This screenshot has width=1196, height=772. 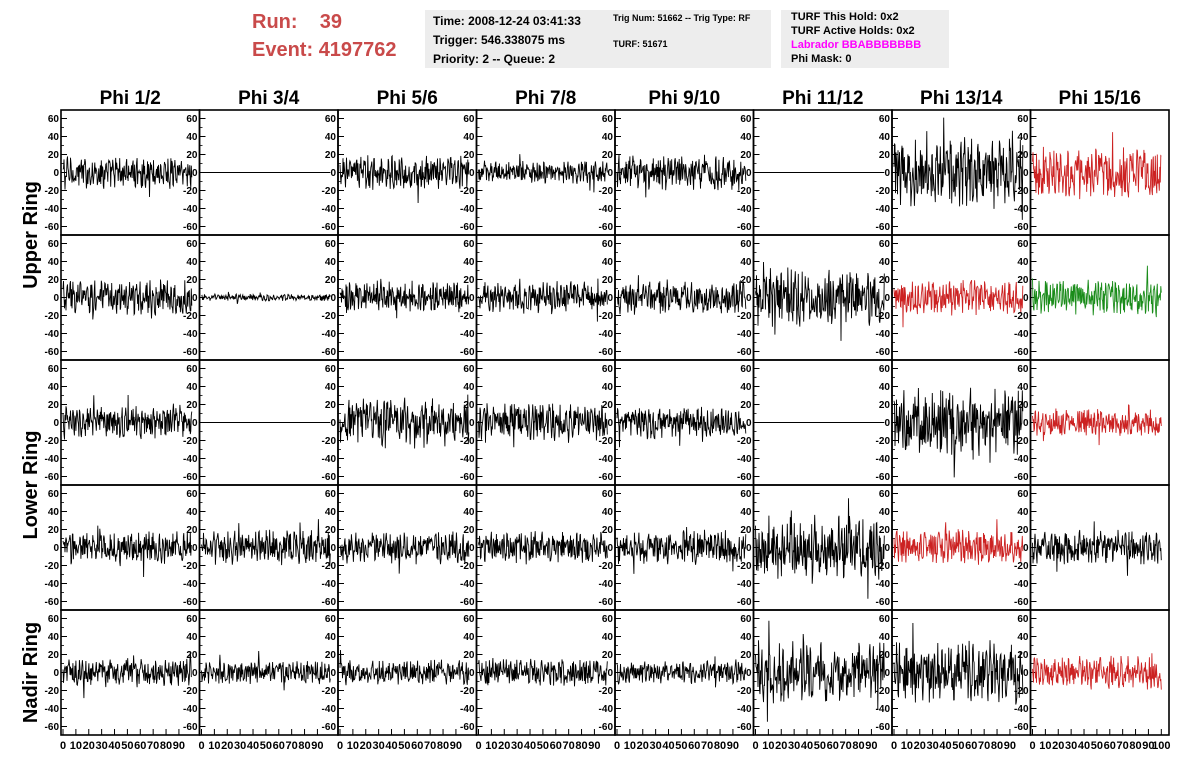 I want to click on x-tick-label: 80, so click(x=581, y=746).